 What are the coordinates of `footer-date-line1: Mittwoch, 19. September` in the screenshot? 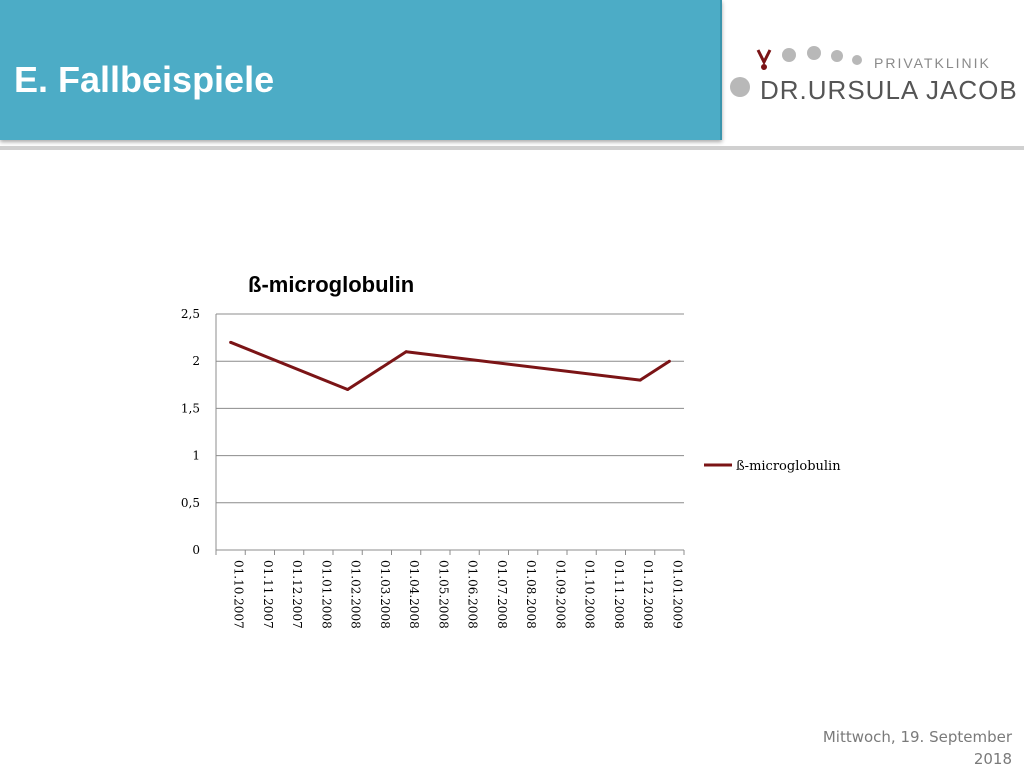 It's located at (917, 737).